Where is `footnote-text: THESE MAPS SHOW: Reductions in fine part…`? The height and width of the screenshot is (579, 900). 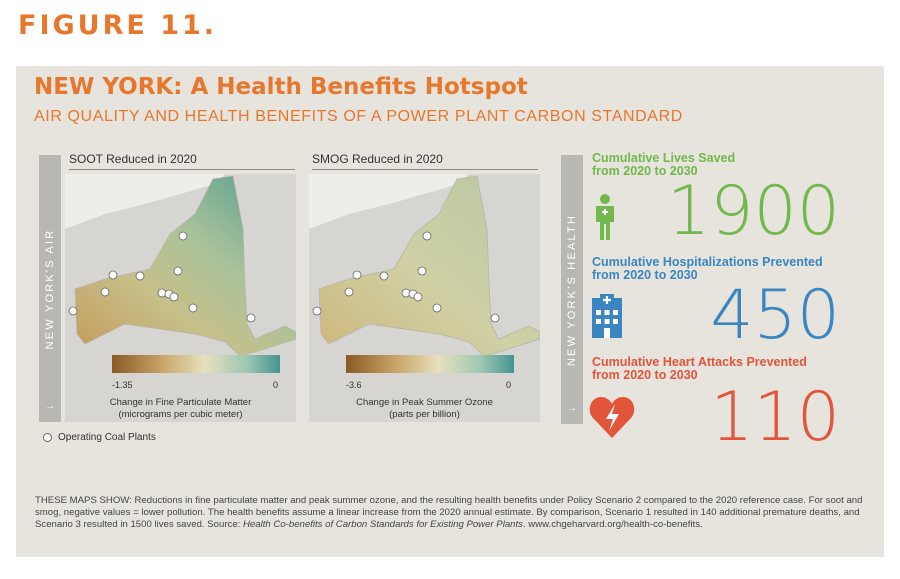 footnote-text: THESE MAPS SHOW: Reductions in fine part… is located at coordinates (449, 512).